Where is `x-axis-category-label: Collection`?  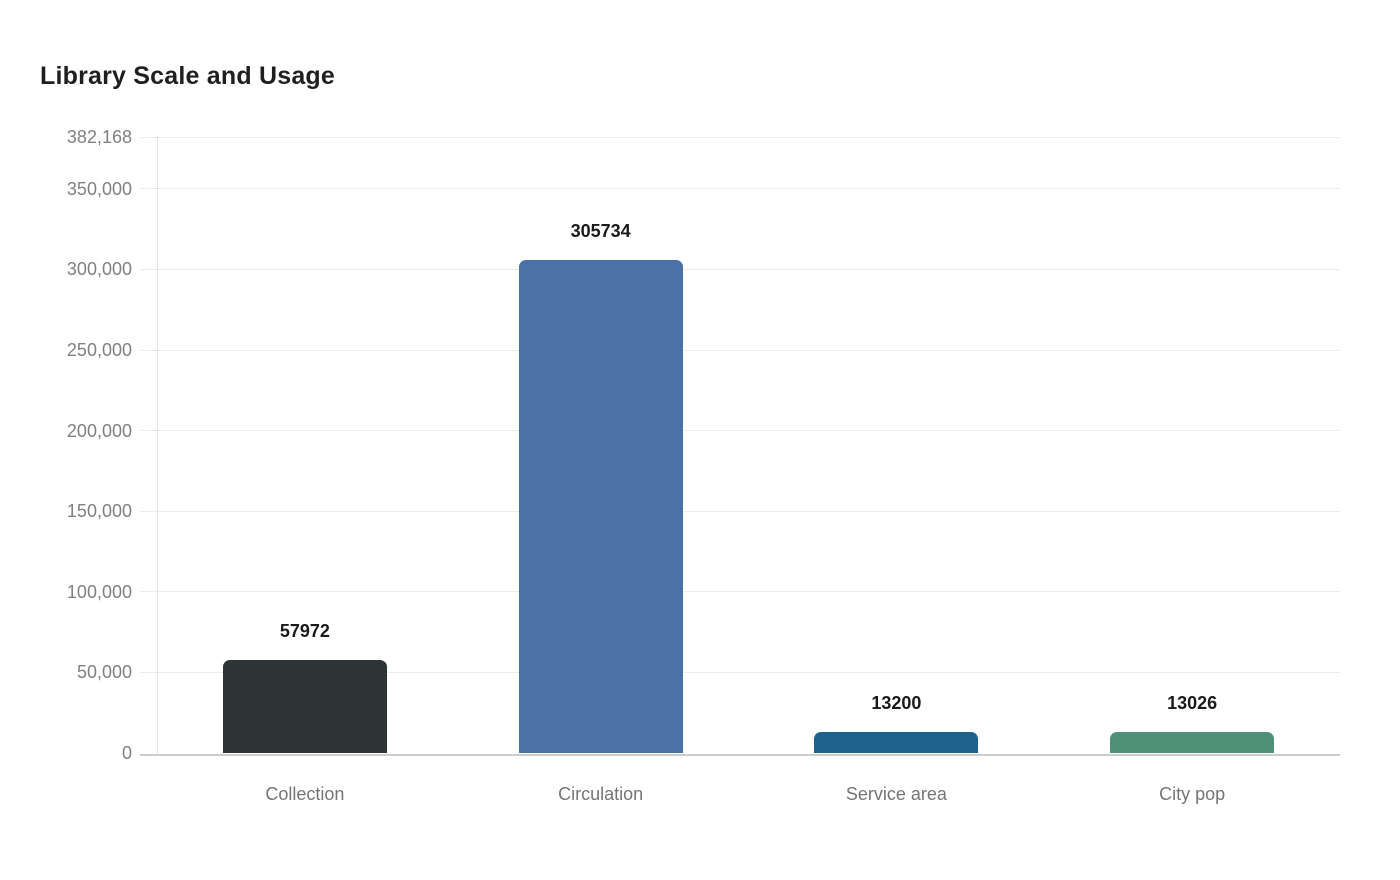
x-axis-category-label: Collection is located at coordinates (305, 794).